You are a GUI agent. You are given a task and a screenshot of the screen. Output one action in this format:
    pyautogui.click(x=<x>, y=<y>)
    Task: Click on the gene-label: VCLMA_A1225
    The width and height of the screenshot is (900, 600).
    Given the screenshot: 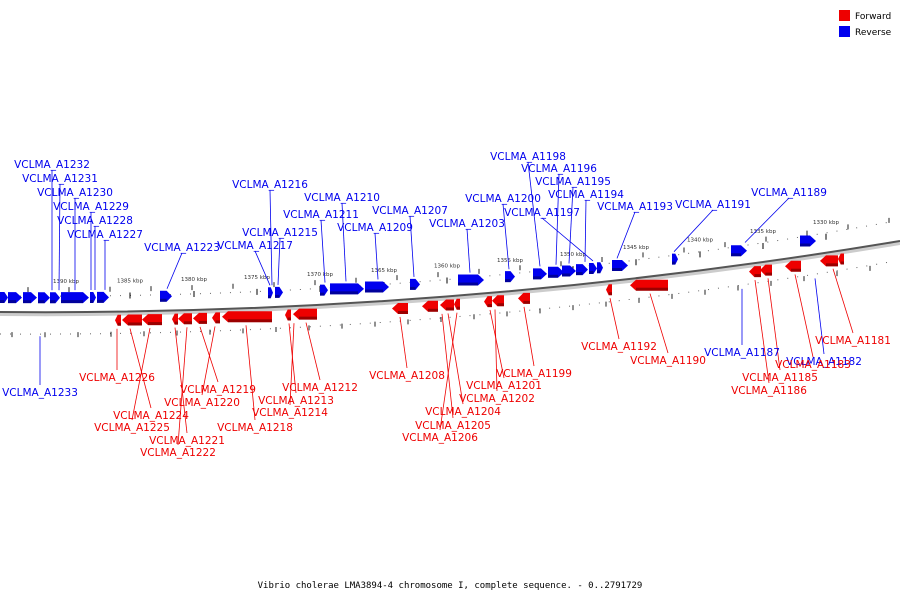 What is the action you would take?
    pyautogui.click(x=132, y=428)
    